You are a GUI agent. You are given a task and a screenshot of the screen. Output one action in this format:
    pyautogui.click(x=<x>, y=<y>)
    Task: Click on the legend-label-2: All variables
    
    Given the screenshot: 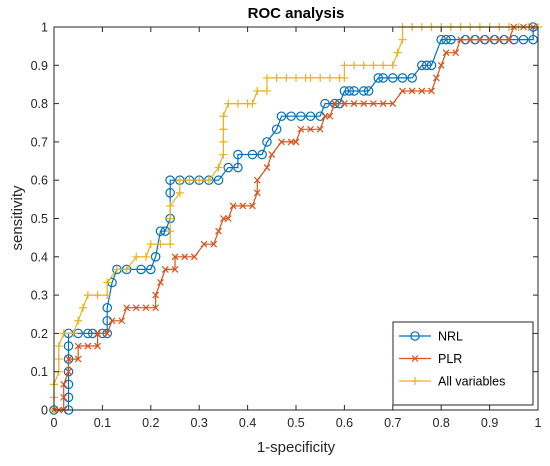 What is the action you would take?
    pyautogui.click(x=471, y=382)
    